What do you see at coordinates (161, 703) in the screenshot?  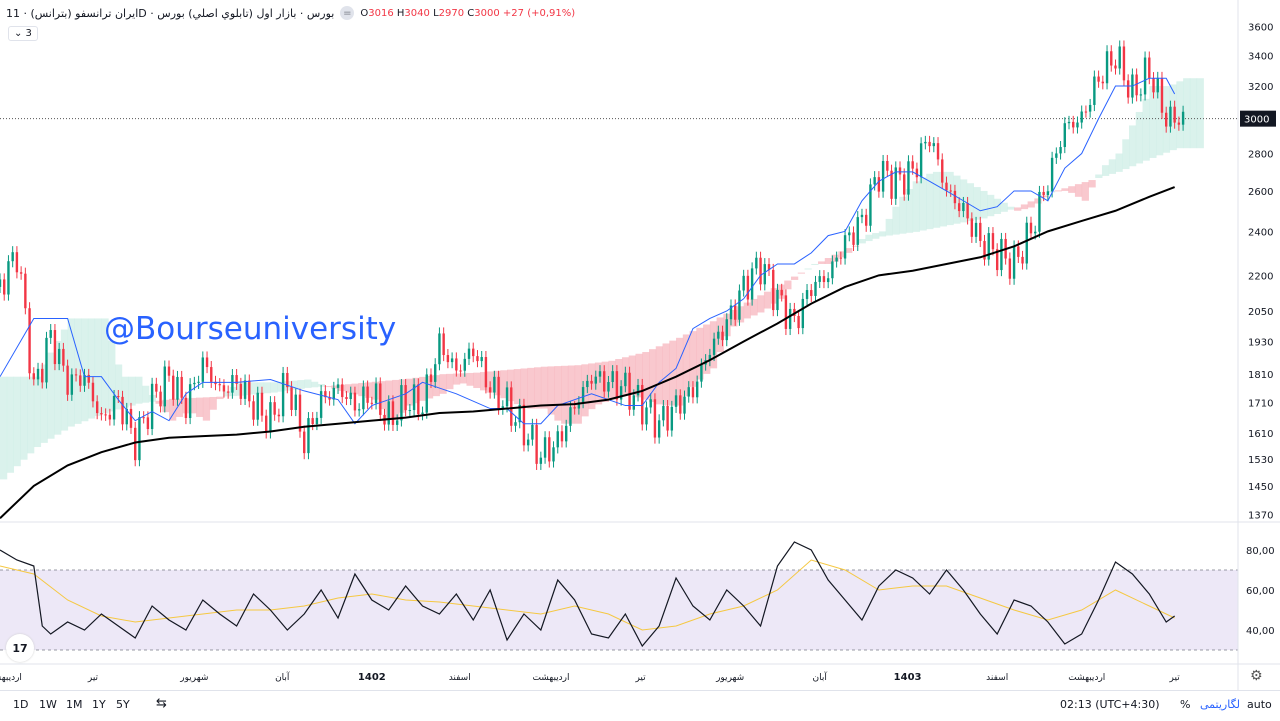 I see `date-range-icon: ⇆` at bounding box center [161, 703].